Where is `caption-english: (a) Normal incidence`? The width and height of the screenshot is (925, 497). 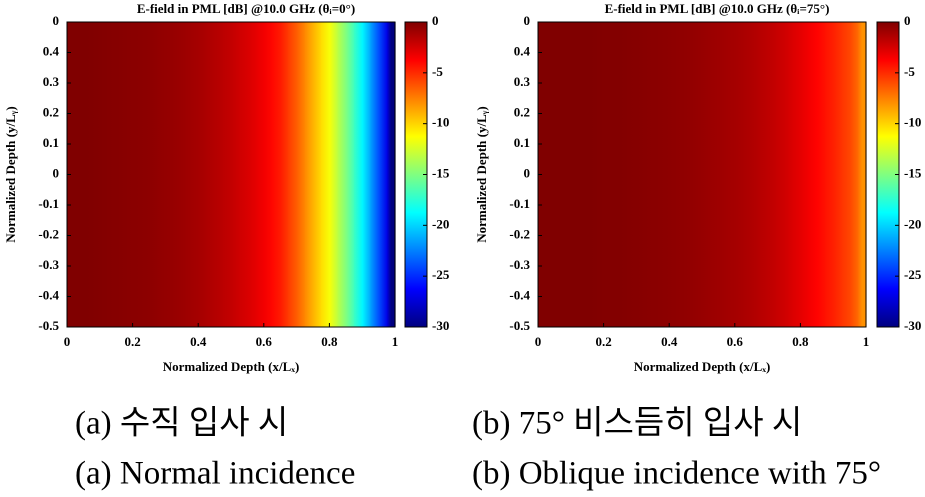 caption-english: (a) Normal incidence is located at coordinates (215, 474).